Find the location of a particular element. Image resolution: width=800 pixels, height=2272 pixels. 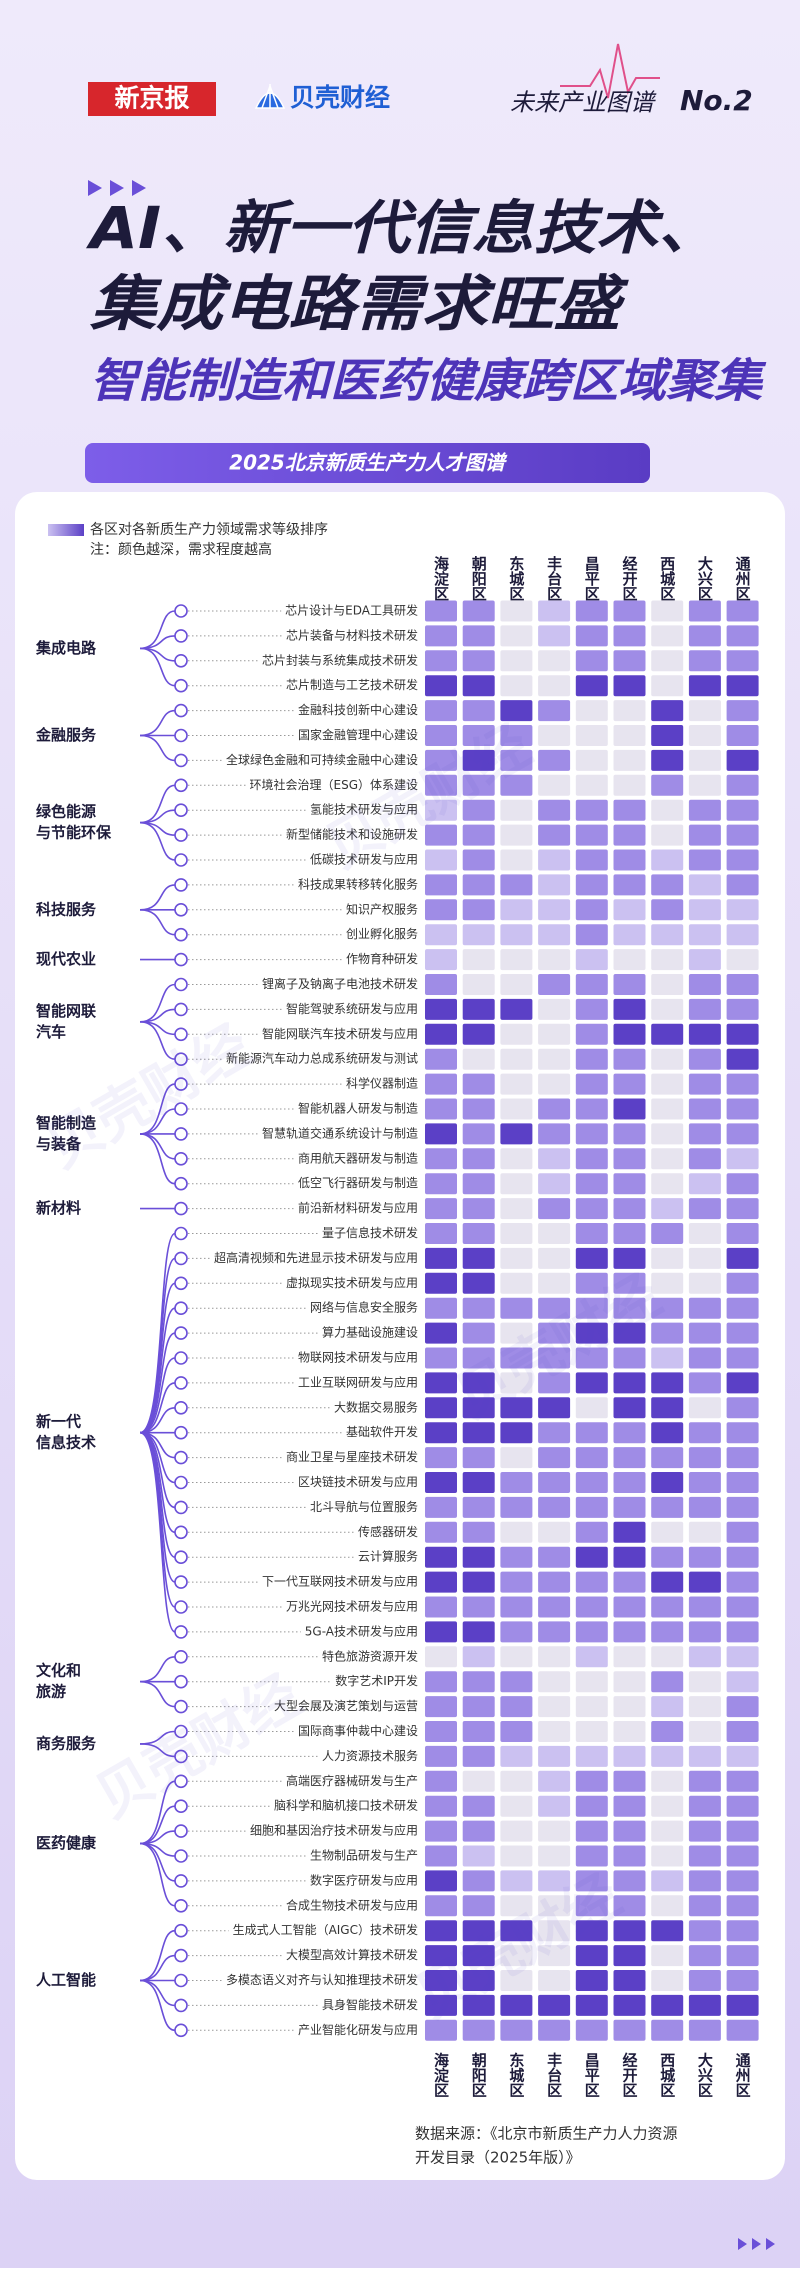

row-label: 知识产权服务 is located at coordinates (382, 908).